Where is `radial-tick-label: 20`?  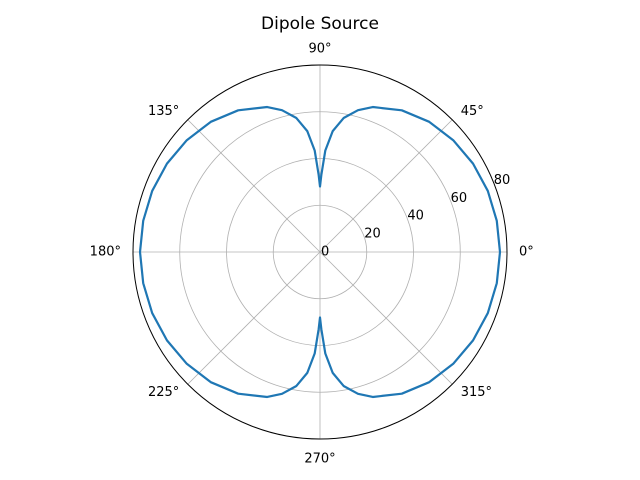
radial-tick-label: 20 is located at coordinates (372, 234).